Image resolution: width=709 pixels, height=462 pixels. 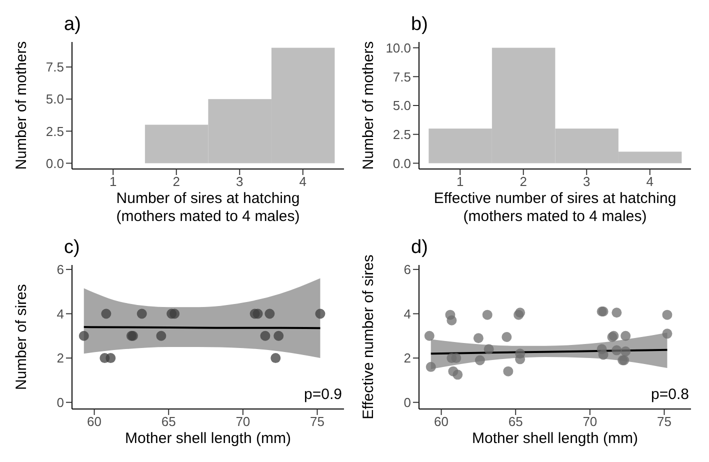 I want to click on x-axis-title: Number of sires at hatching (mothers mated to 4 males), so click(x=208, y=207).